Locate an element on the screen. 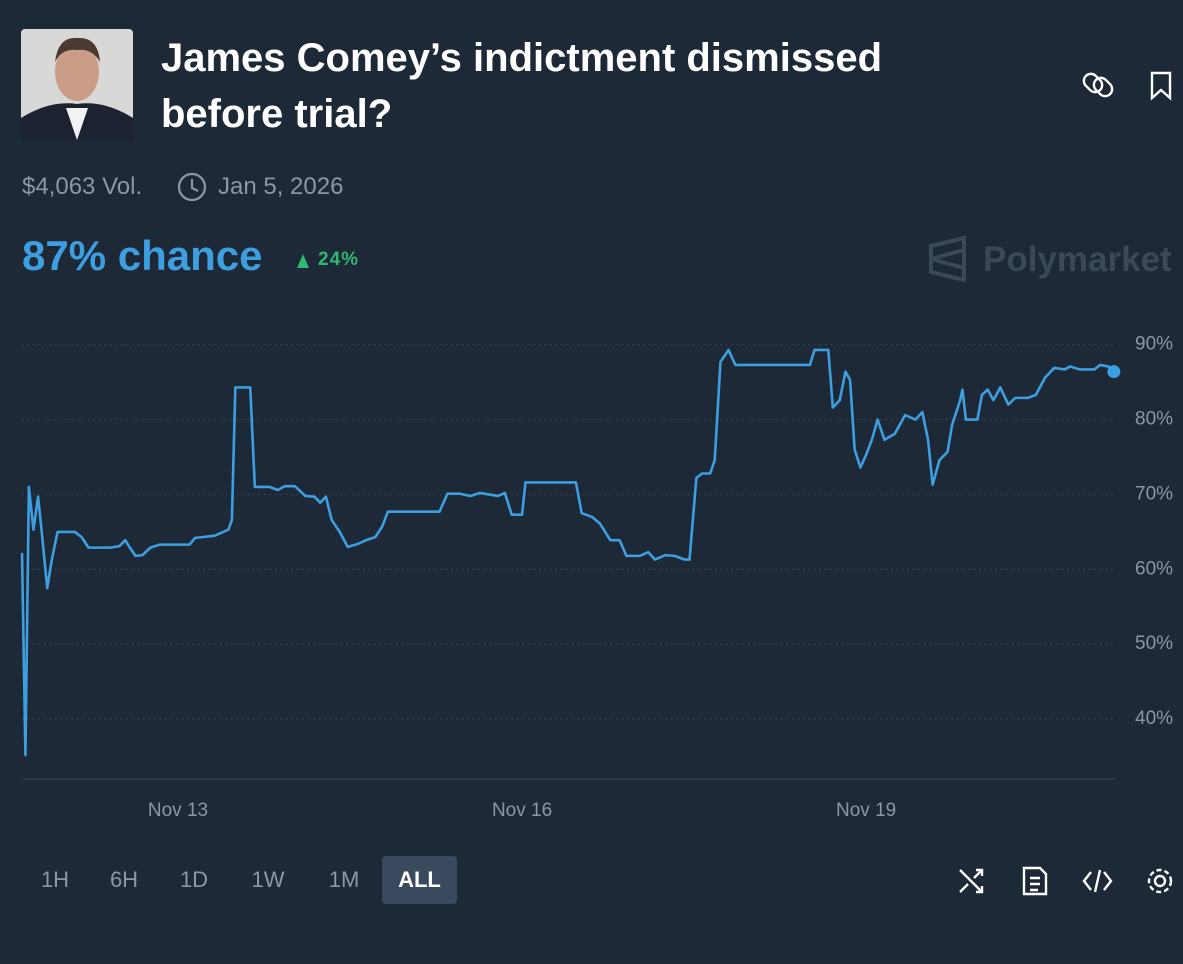 The height and width of the screenshot is (964, 1183). timeframe-button: 1D is located at coordinates (194, 879).